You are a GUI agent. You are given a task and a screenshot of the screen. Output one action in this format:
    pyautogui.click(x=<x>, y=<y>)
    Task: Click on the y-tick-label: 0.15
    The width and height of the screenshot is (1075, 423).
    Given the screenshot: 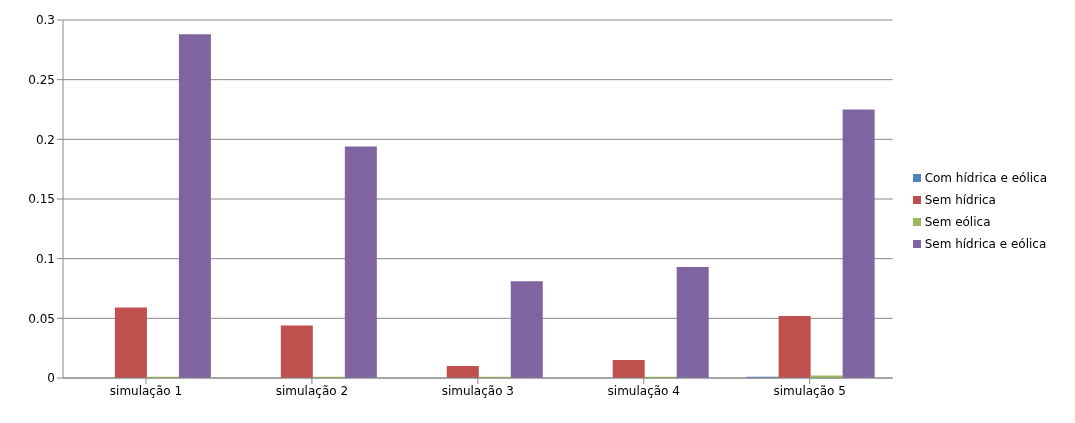 What is the action you would take?
    pyautogui.click(x=41, y=199)
    